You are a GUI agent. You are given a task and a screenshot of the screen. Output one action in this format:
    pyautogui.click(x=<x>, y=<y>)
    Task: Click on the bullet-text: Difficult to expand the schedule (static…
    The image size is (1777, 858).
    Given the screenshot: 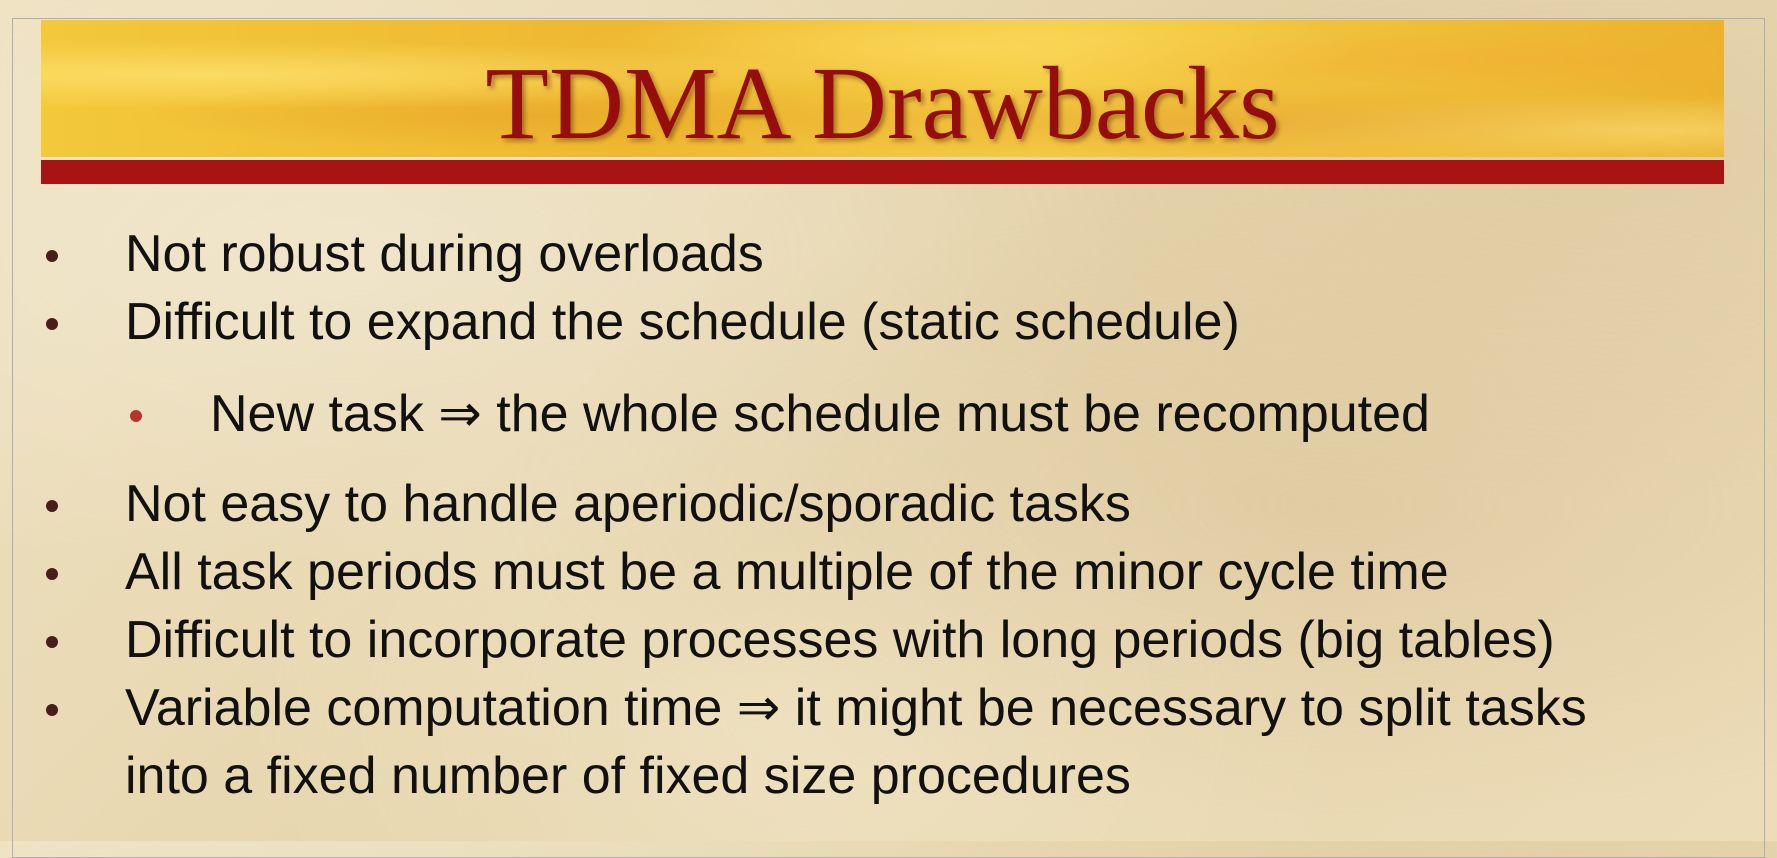 What is the action you would take?
    pyautogui.click(x=682, y=322)
    